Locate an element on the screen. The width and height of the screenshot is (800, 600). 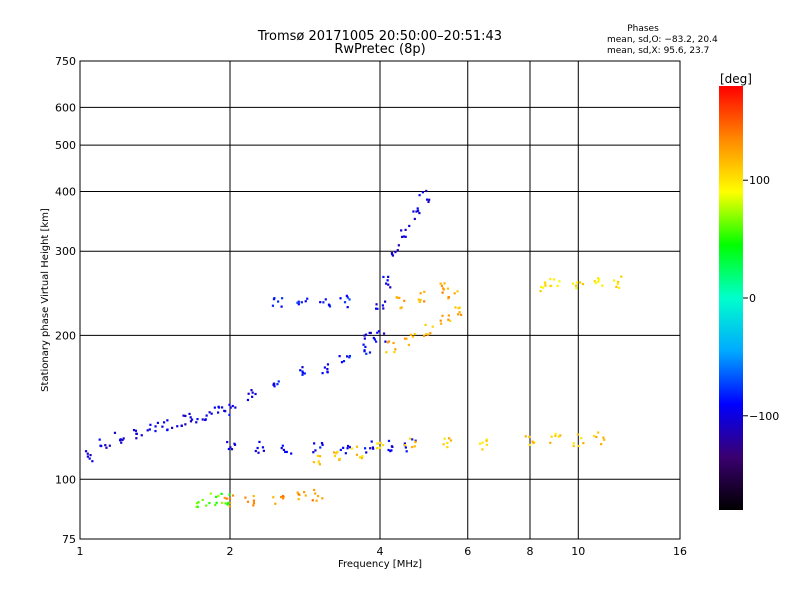
colorbar-tick-label: −100 is located at coordinates (764, 416).